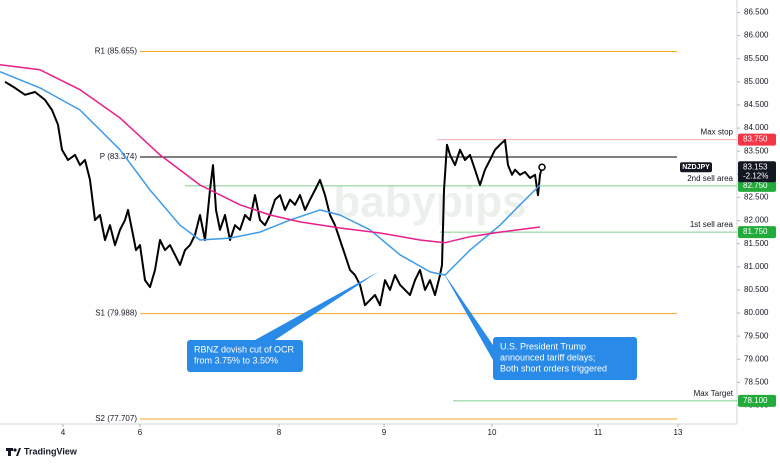 The image size is (780, 464). What do you see at coordinates (116, 51) in the screenshot?
I see `pivot-label: R1 (85.655)` at bounding box center [116, 51].